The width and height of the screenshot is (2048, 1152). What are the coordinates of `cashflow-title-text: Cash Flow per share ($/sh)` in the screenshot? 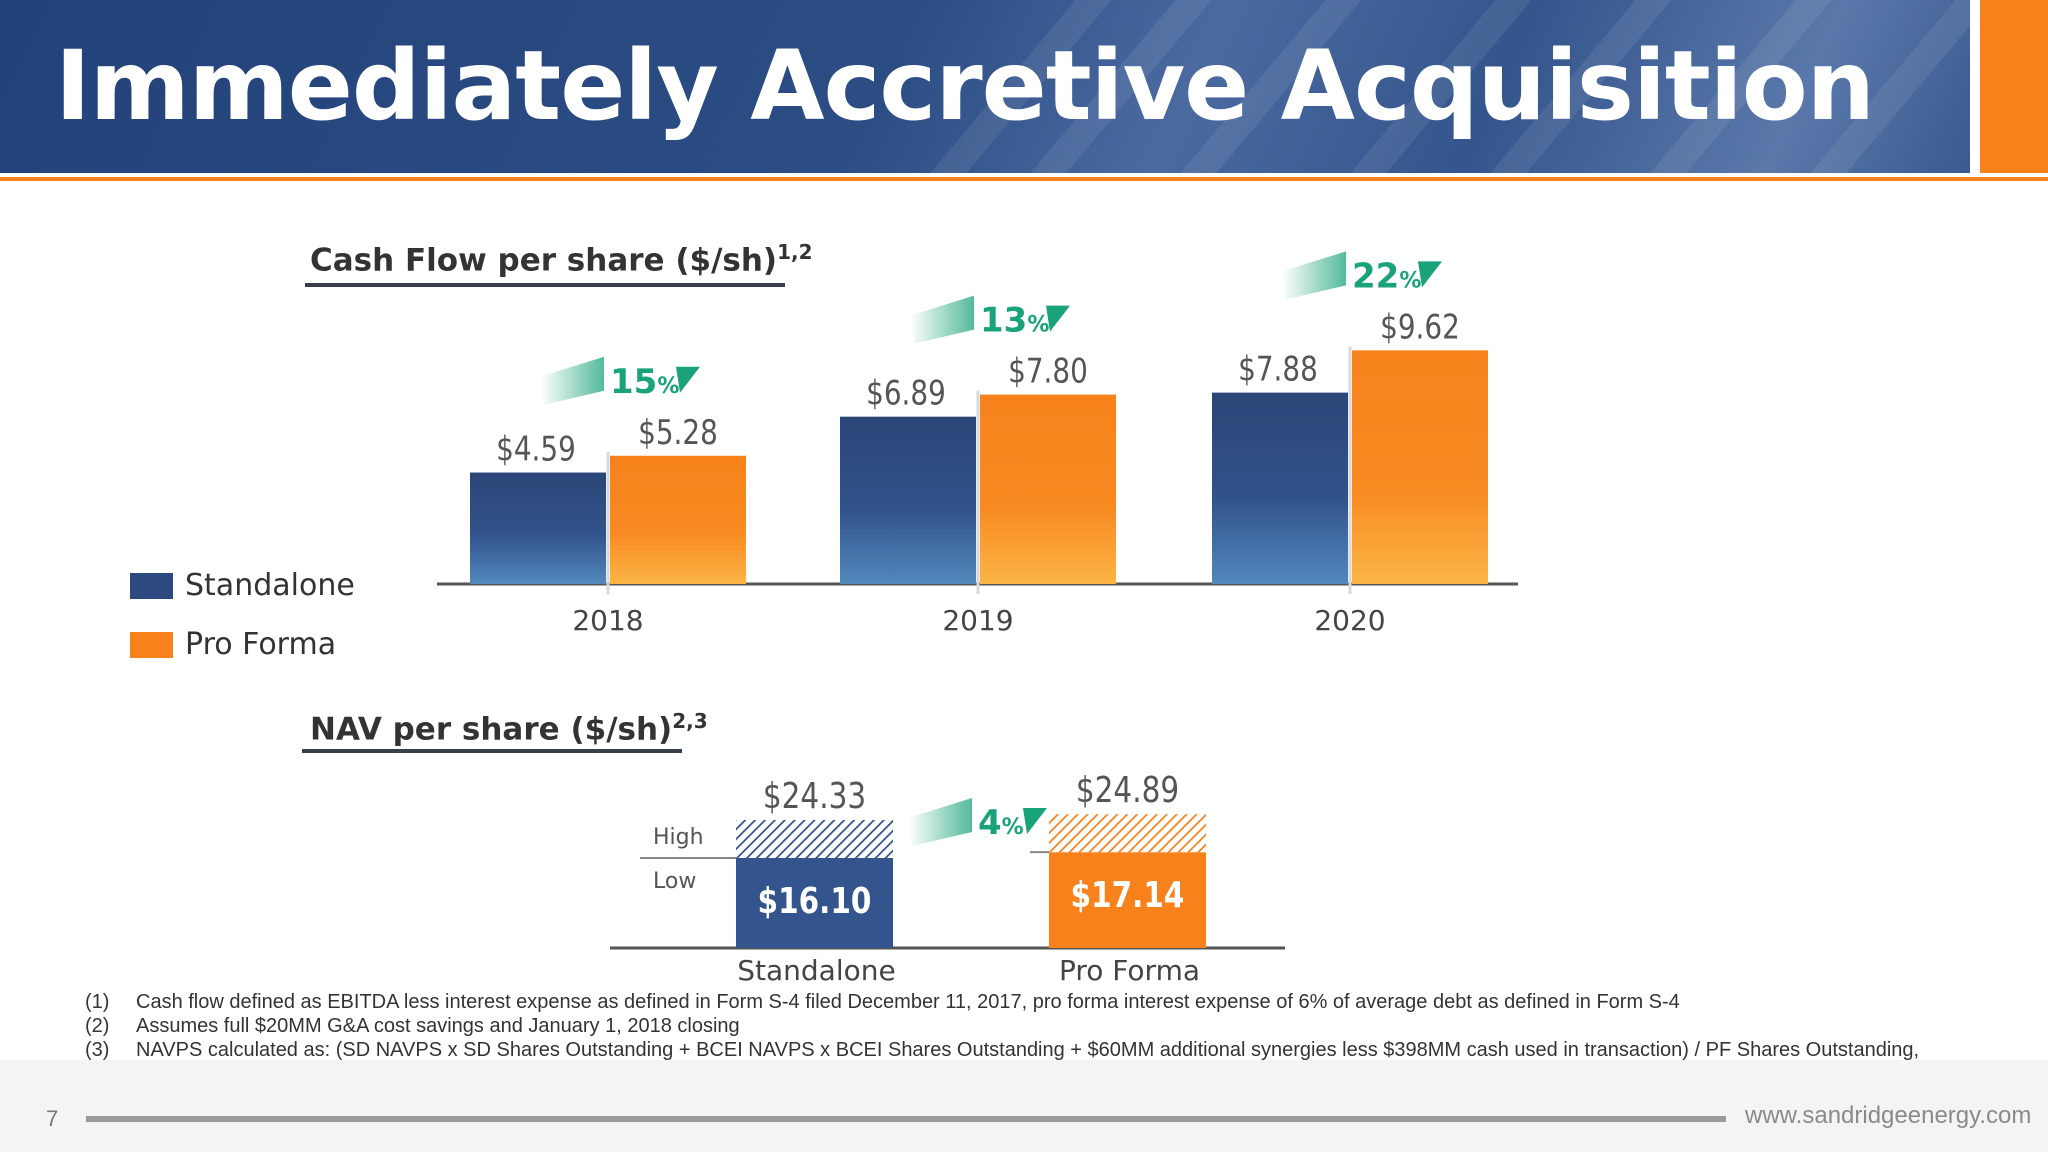 It's located at (544, 260).